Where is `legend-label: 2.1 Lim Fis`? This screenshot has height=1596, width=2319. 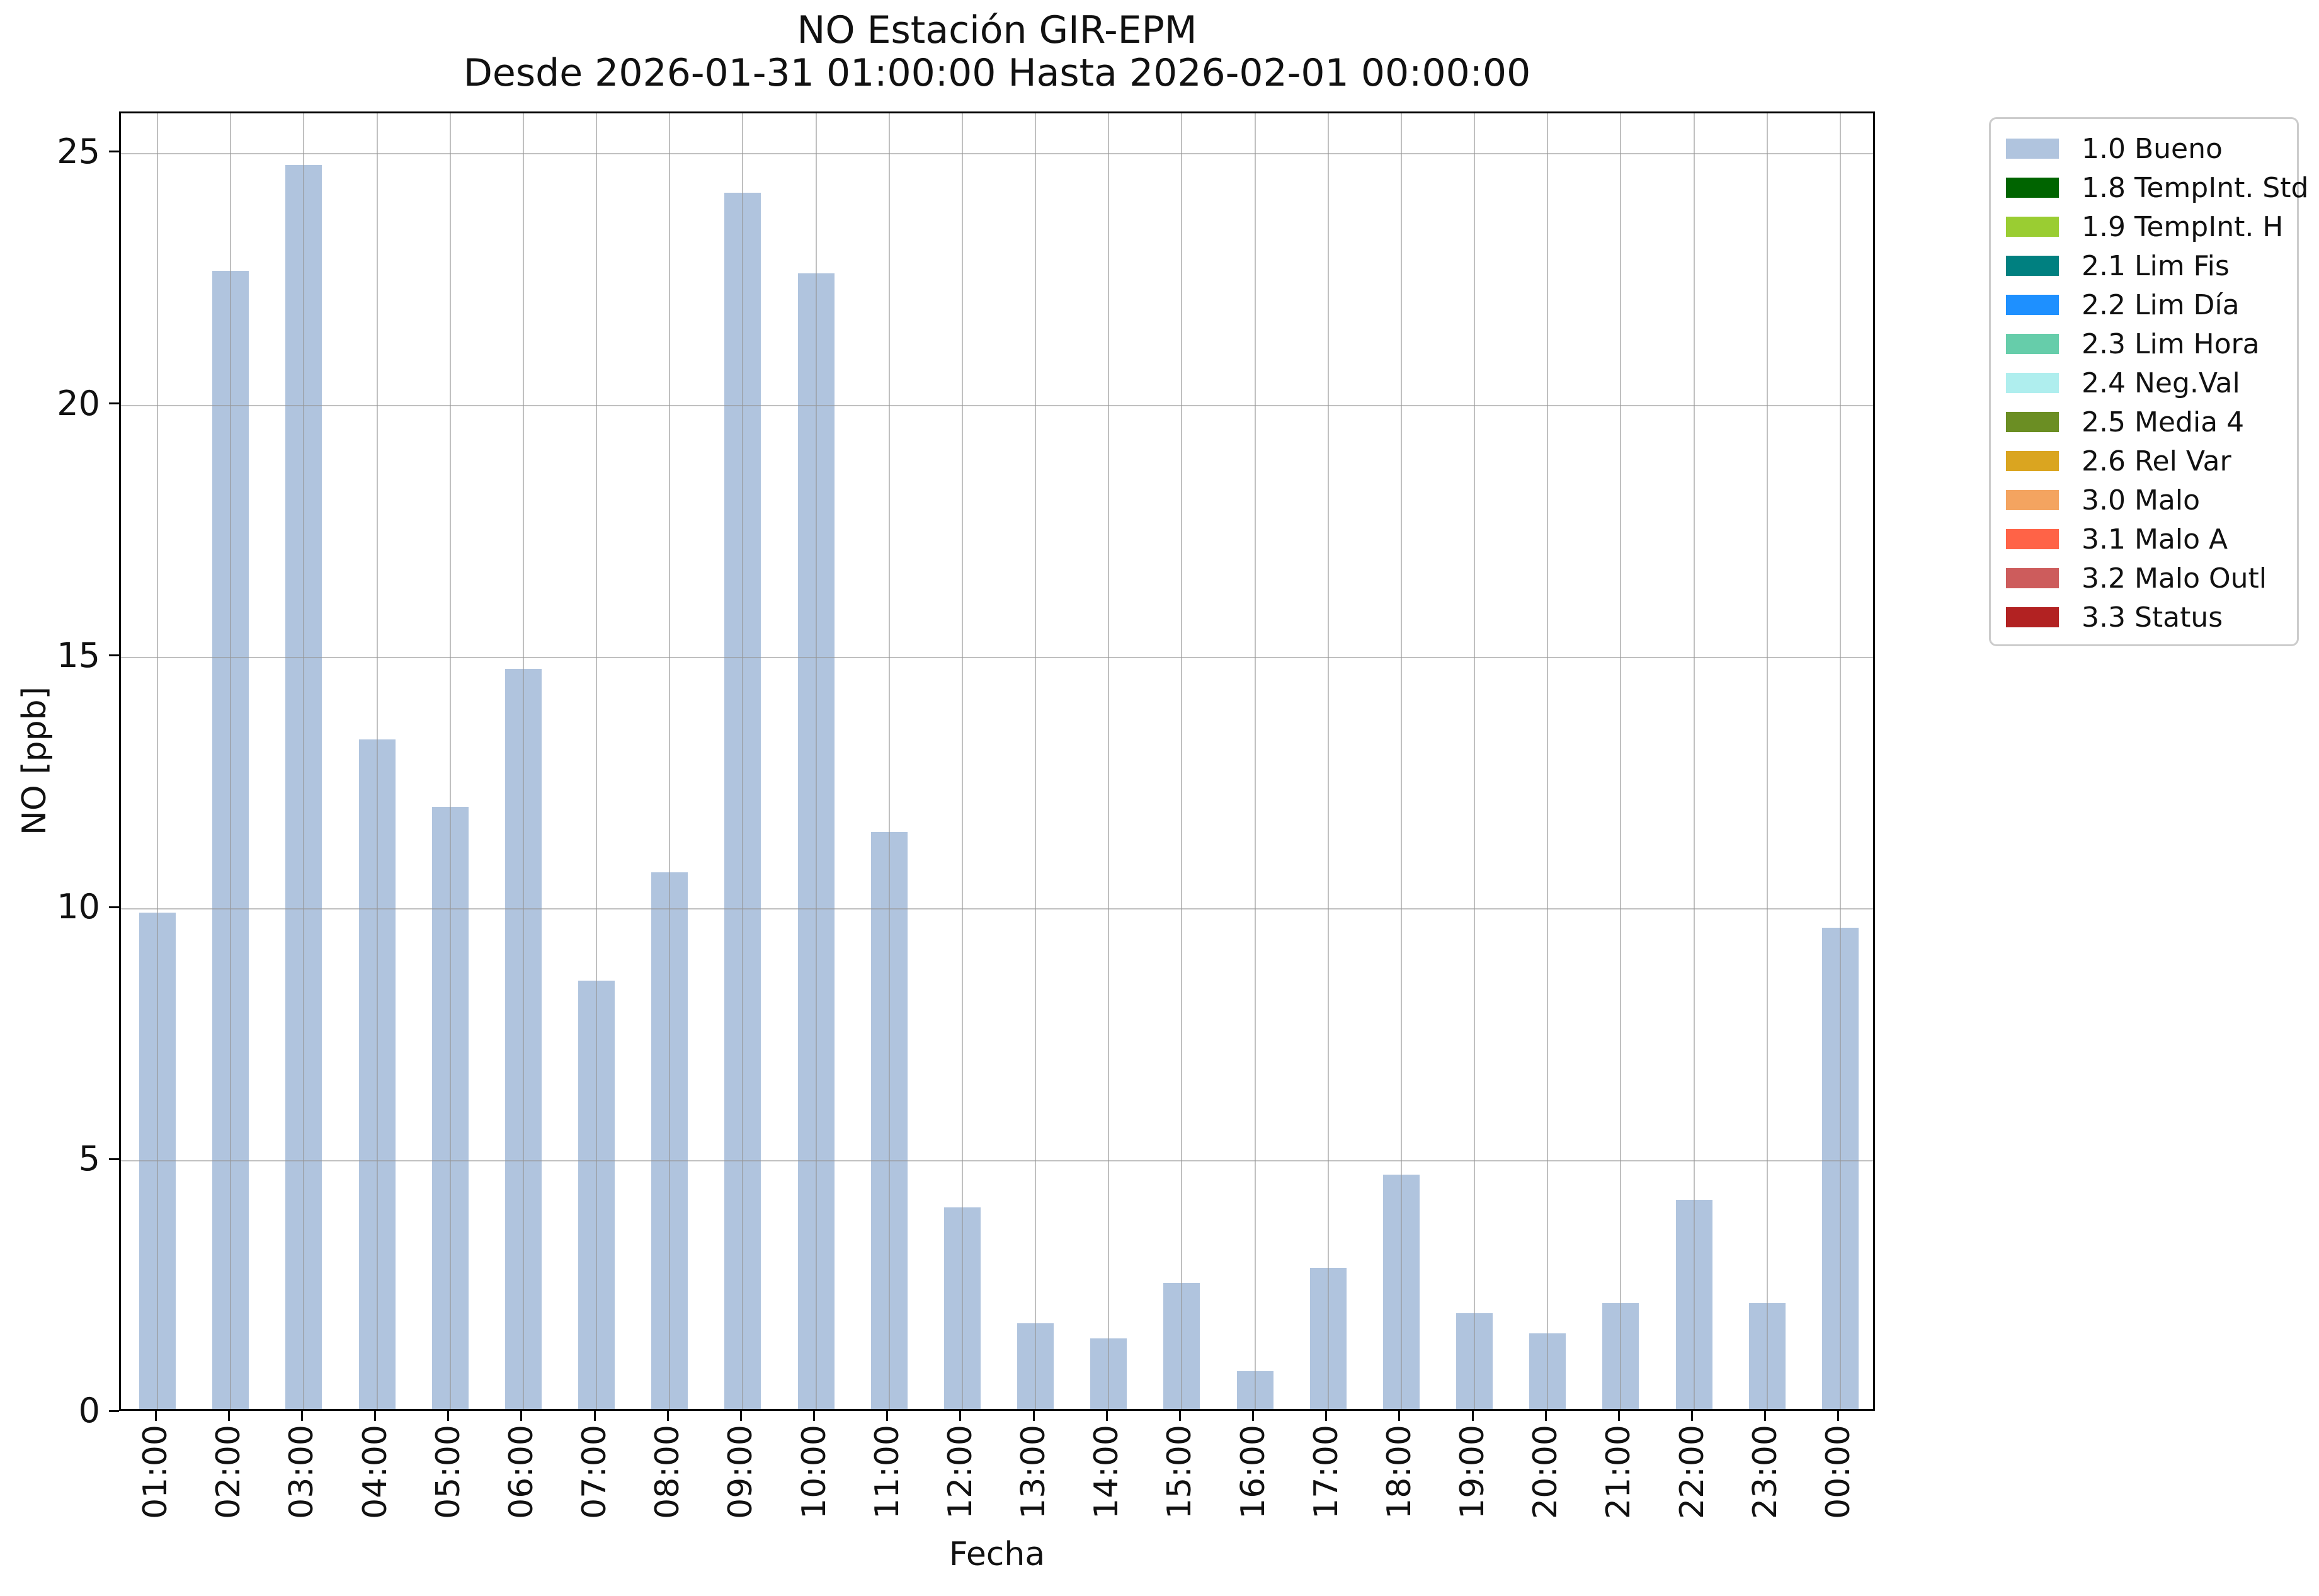 legend-label: 2.1 Lim Fis is located at coordinates (2156, 265).